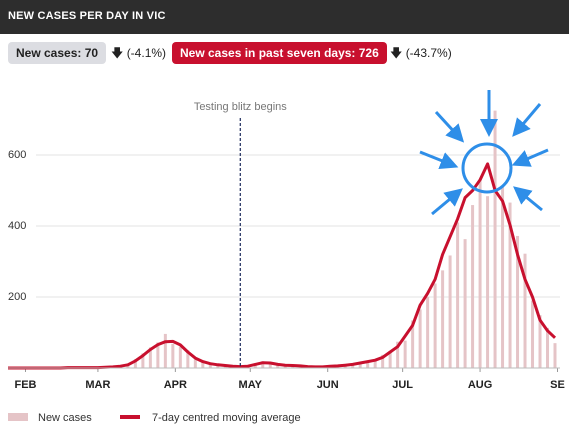 Image resolution: width=569 pixels, height=443 pixels. I want to click on x-tick-label: MAR, so click(97, 385).